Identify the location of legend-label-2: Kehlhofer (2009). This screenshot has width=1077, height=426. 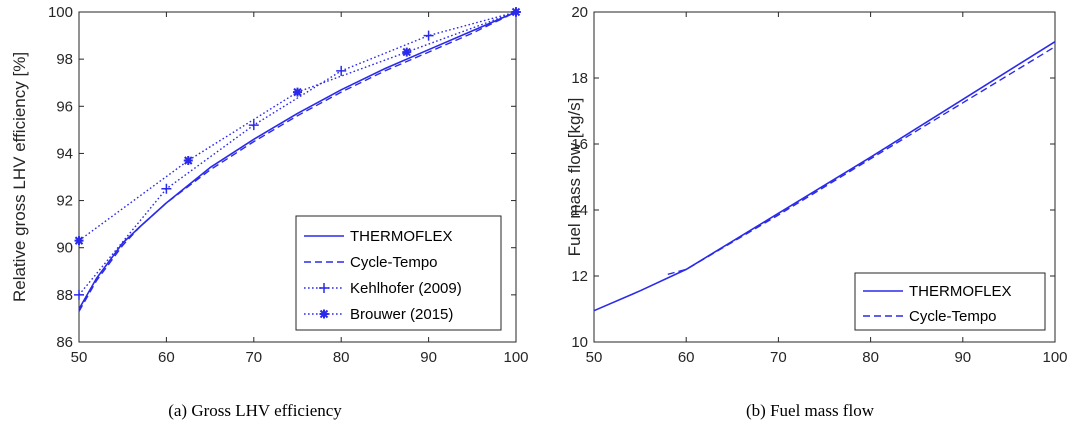
(406, 288).